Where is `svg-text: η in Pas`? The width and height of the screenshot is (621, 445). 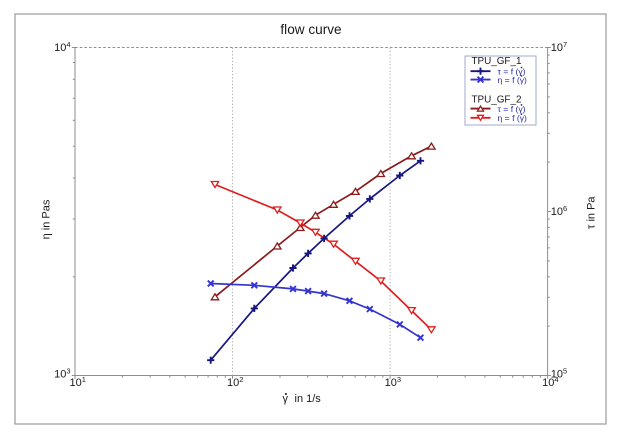
svg-text: η in Pas is located at coordinates (47, 219).